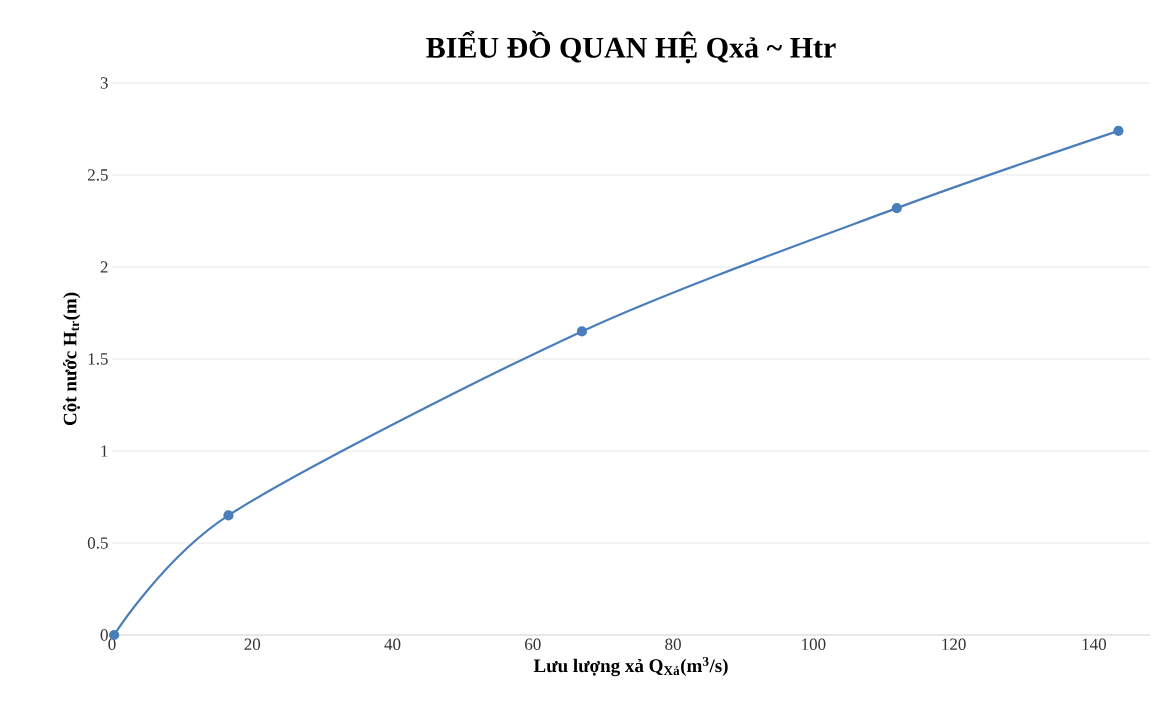 The height and width of the screenshot is (723, 1169). I want to click on chart-title: BIỂU ĐỒ QUAN HỆ Qxả ~ Htr, so click(631, 47).